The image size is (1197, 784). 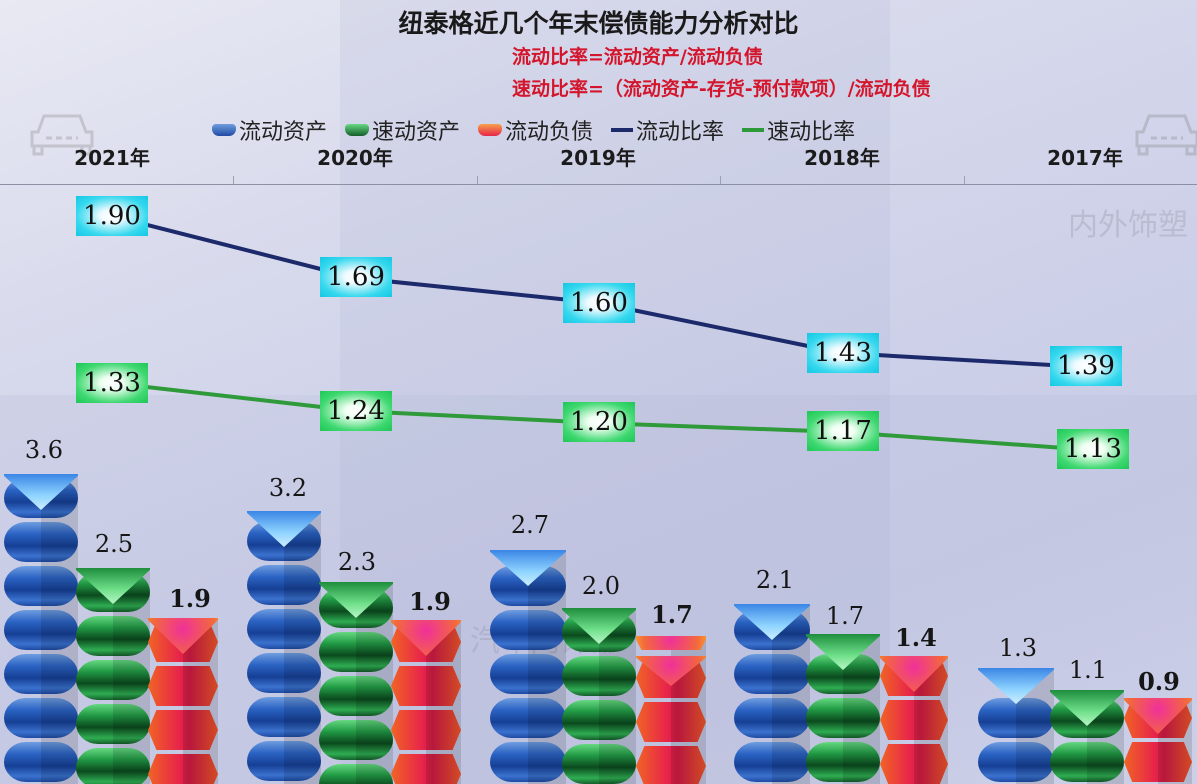 I want to click on bar-current-liabilities-2018, so click(x=914, y=720).